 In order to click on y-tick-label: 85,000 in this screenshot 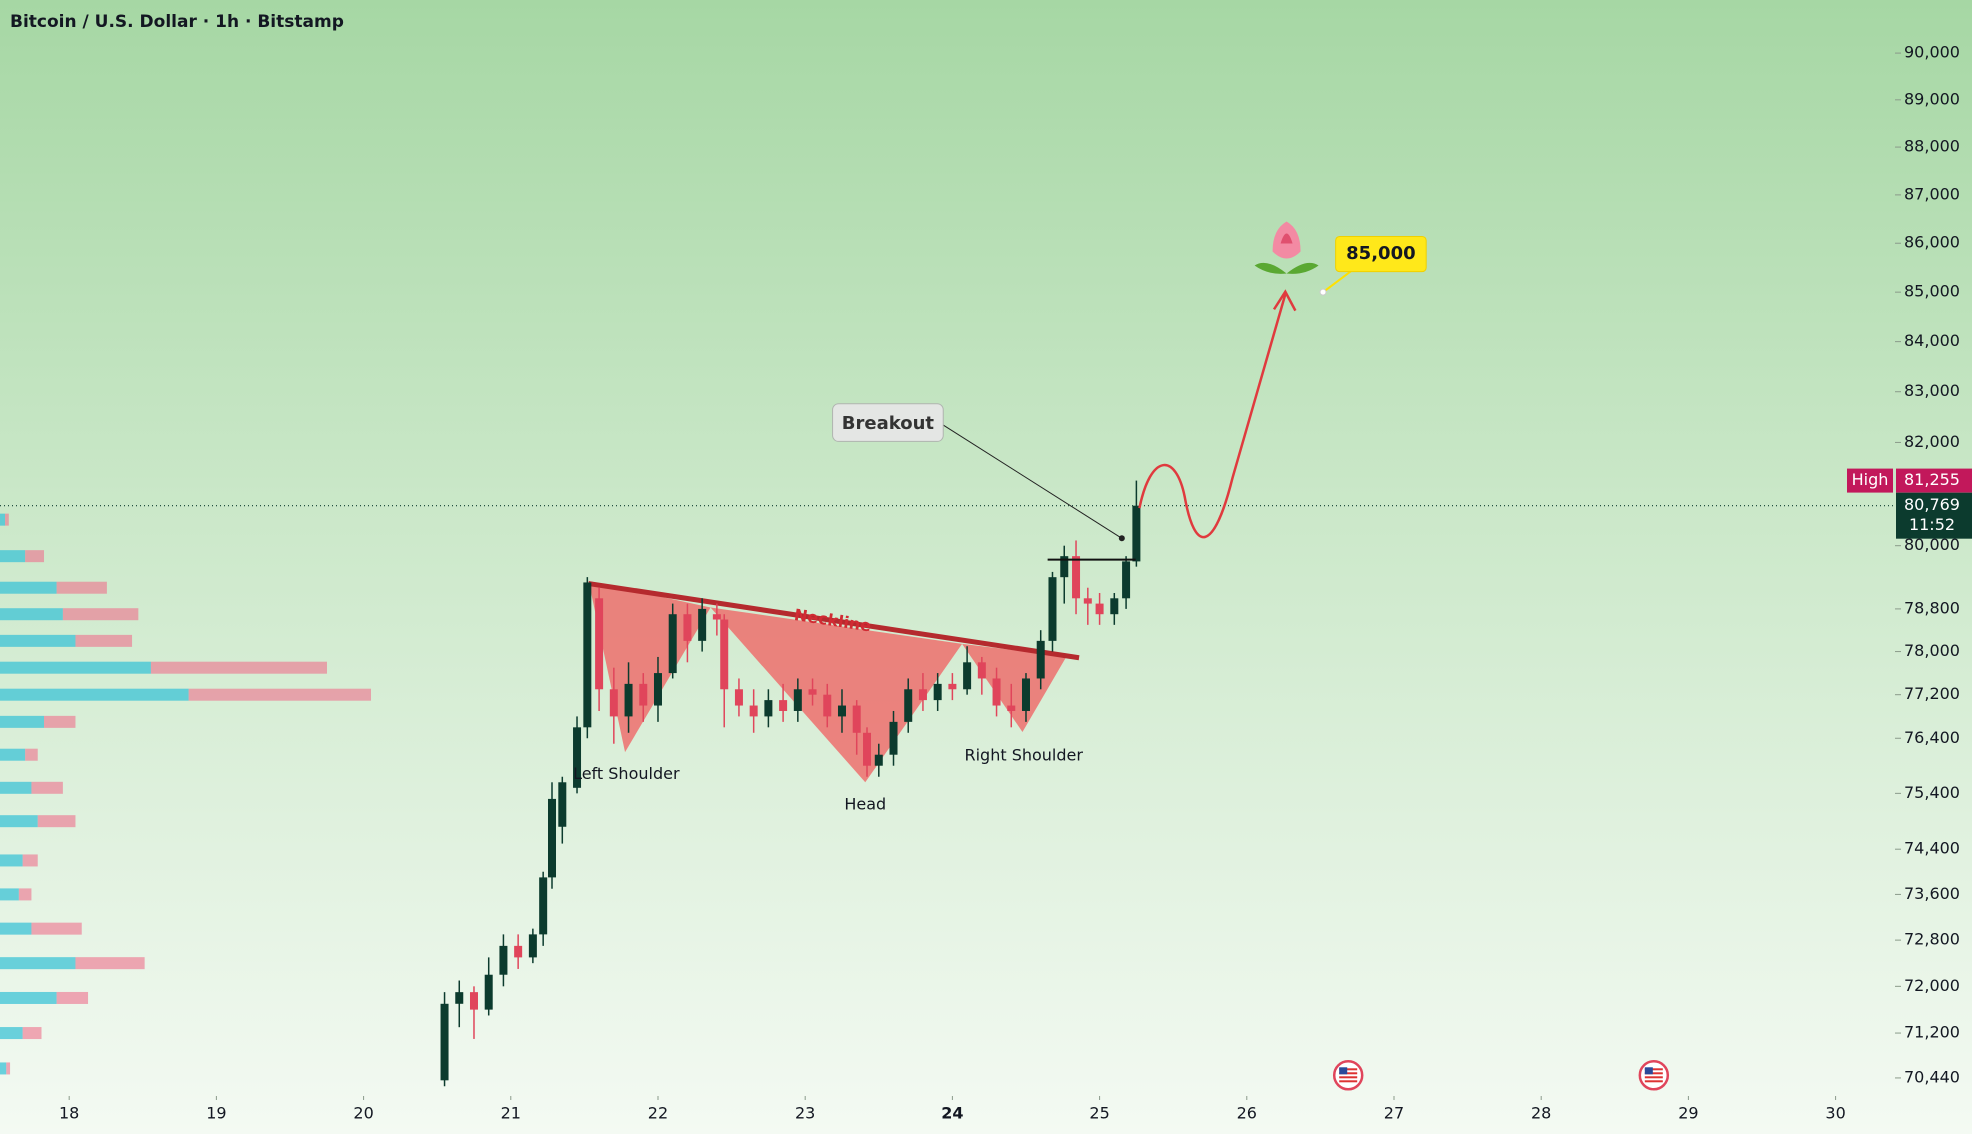, I will do `click(1932, 291)`.